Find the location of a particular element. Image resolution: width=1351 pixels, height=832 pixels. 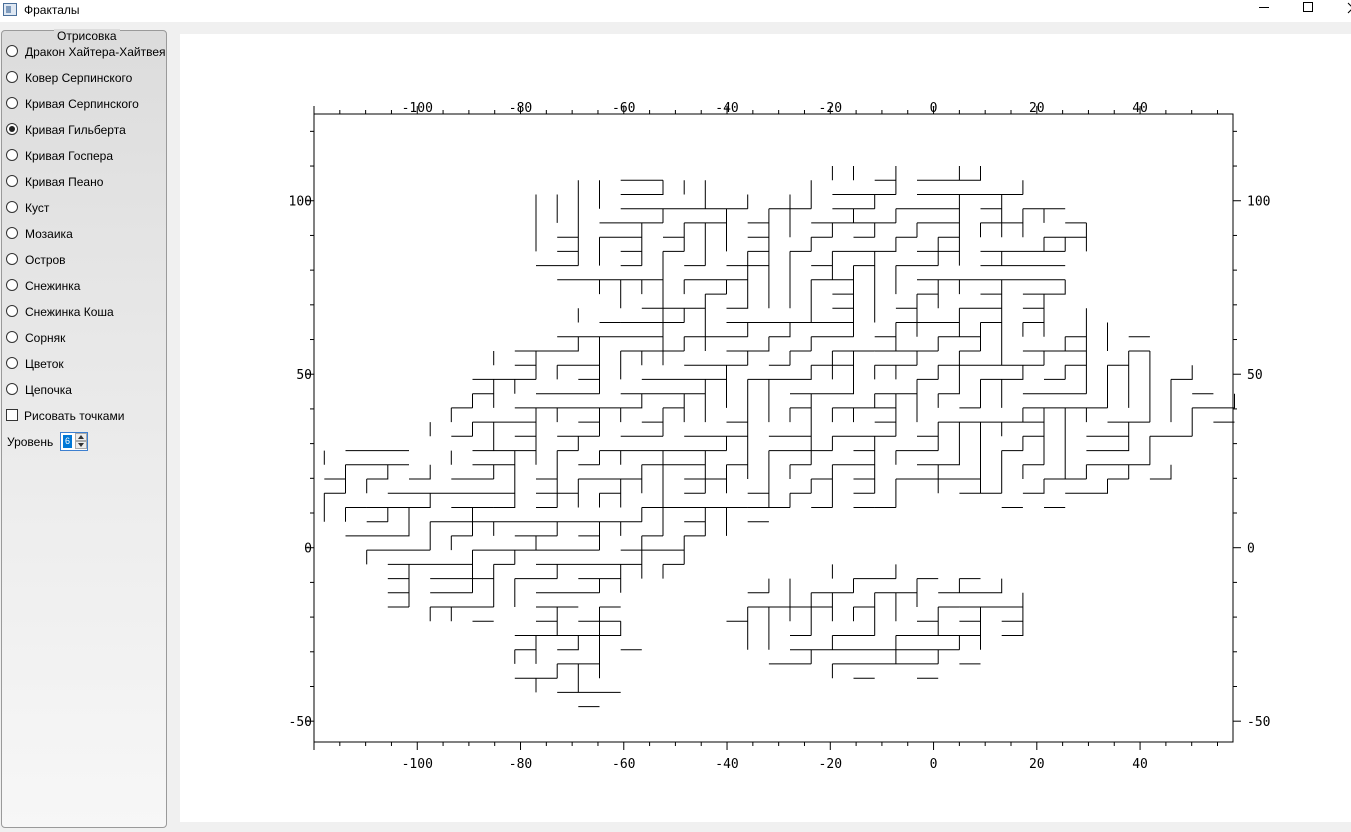

group-title: Отрисовка is located at coordinates (87, 36).